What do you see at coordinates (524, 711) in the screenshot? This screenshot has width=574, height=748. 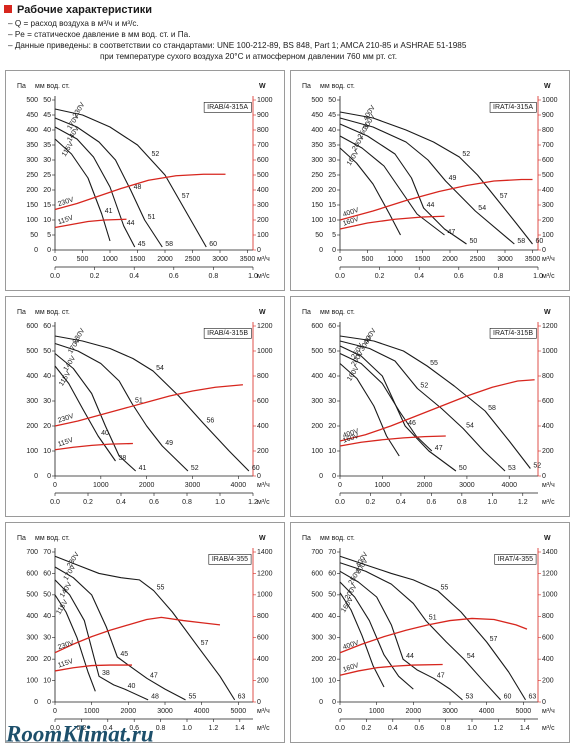 I see `x-tick-label: 5000` at bounding box center [524, 711].